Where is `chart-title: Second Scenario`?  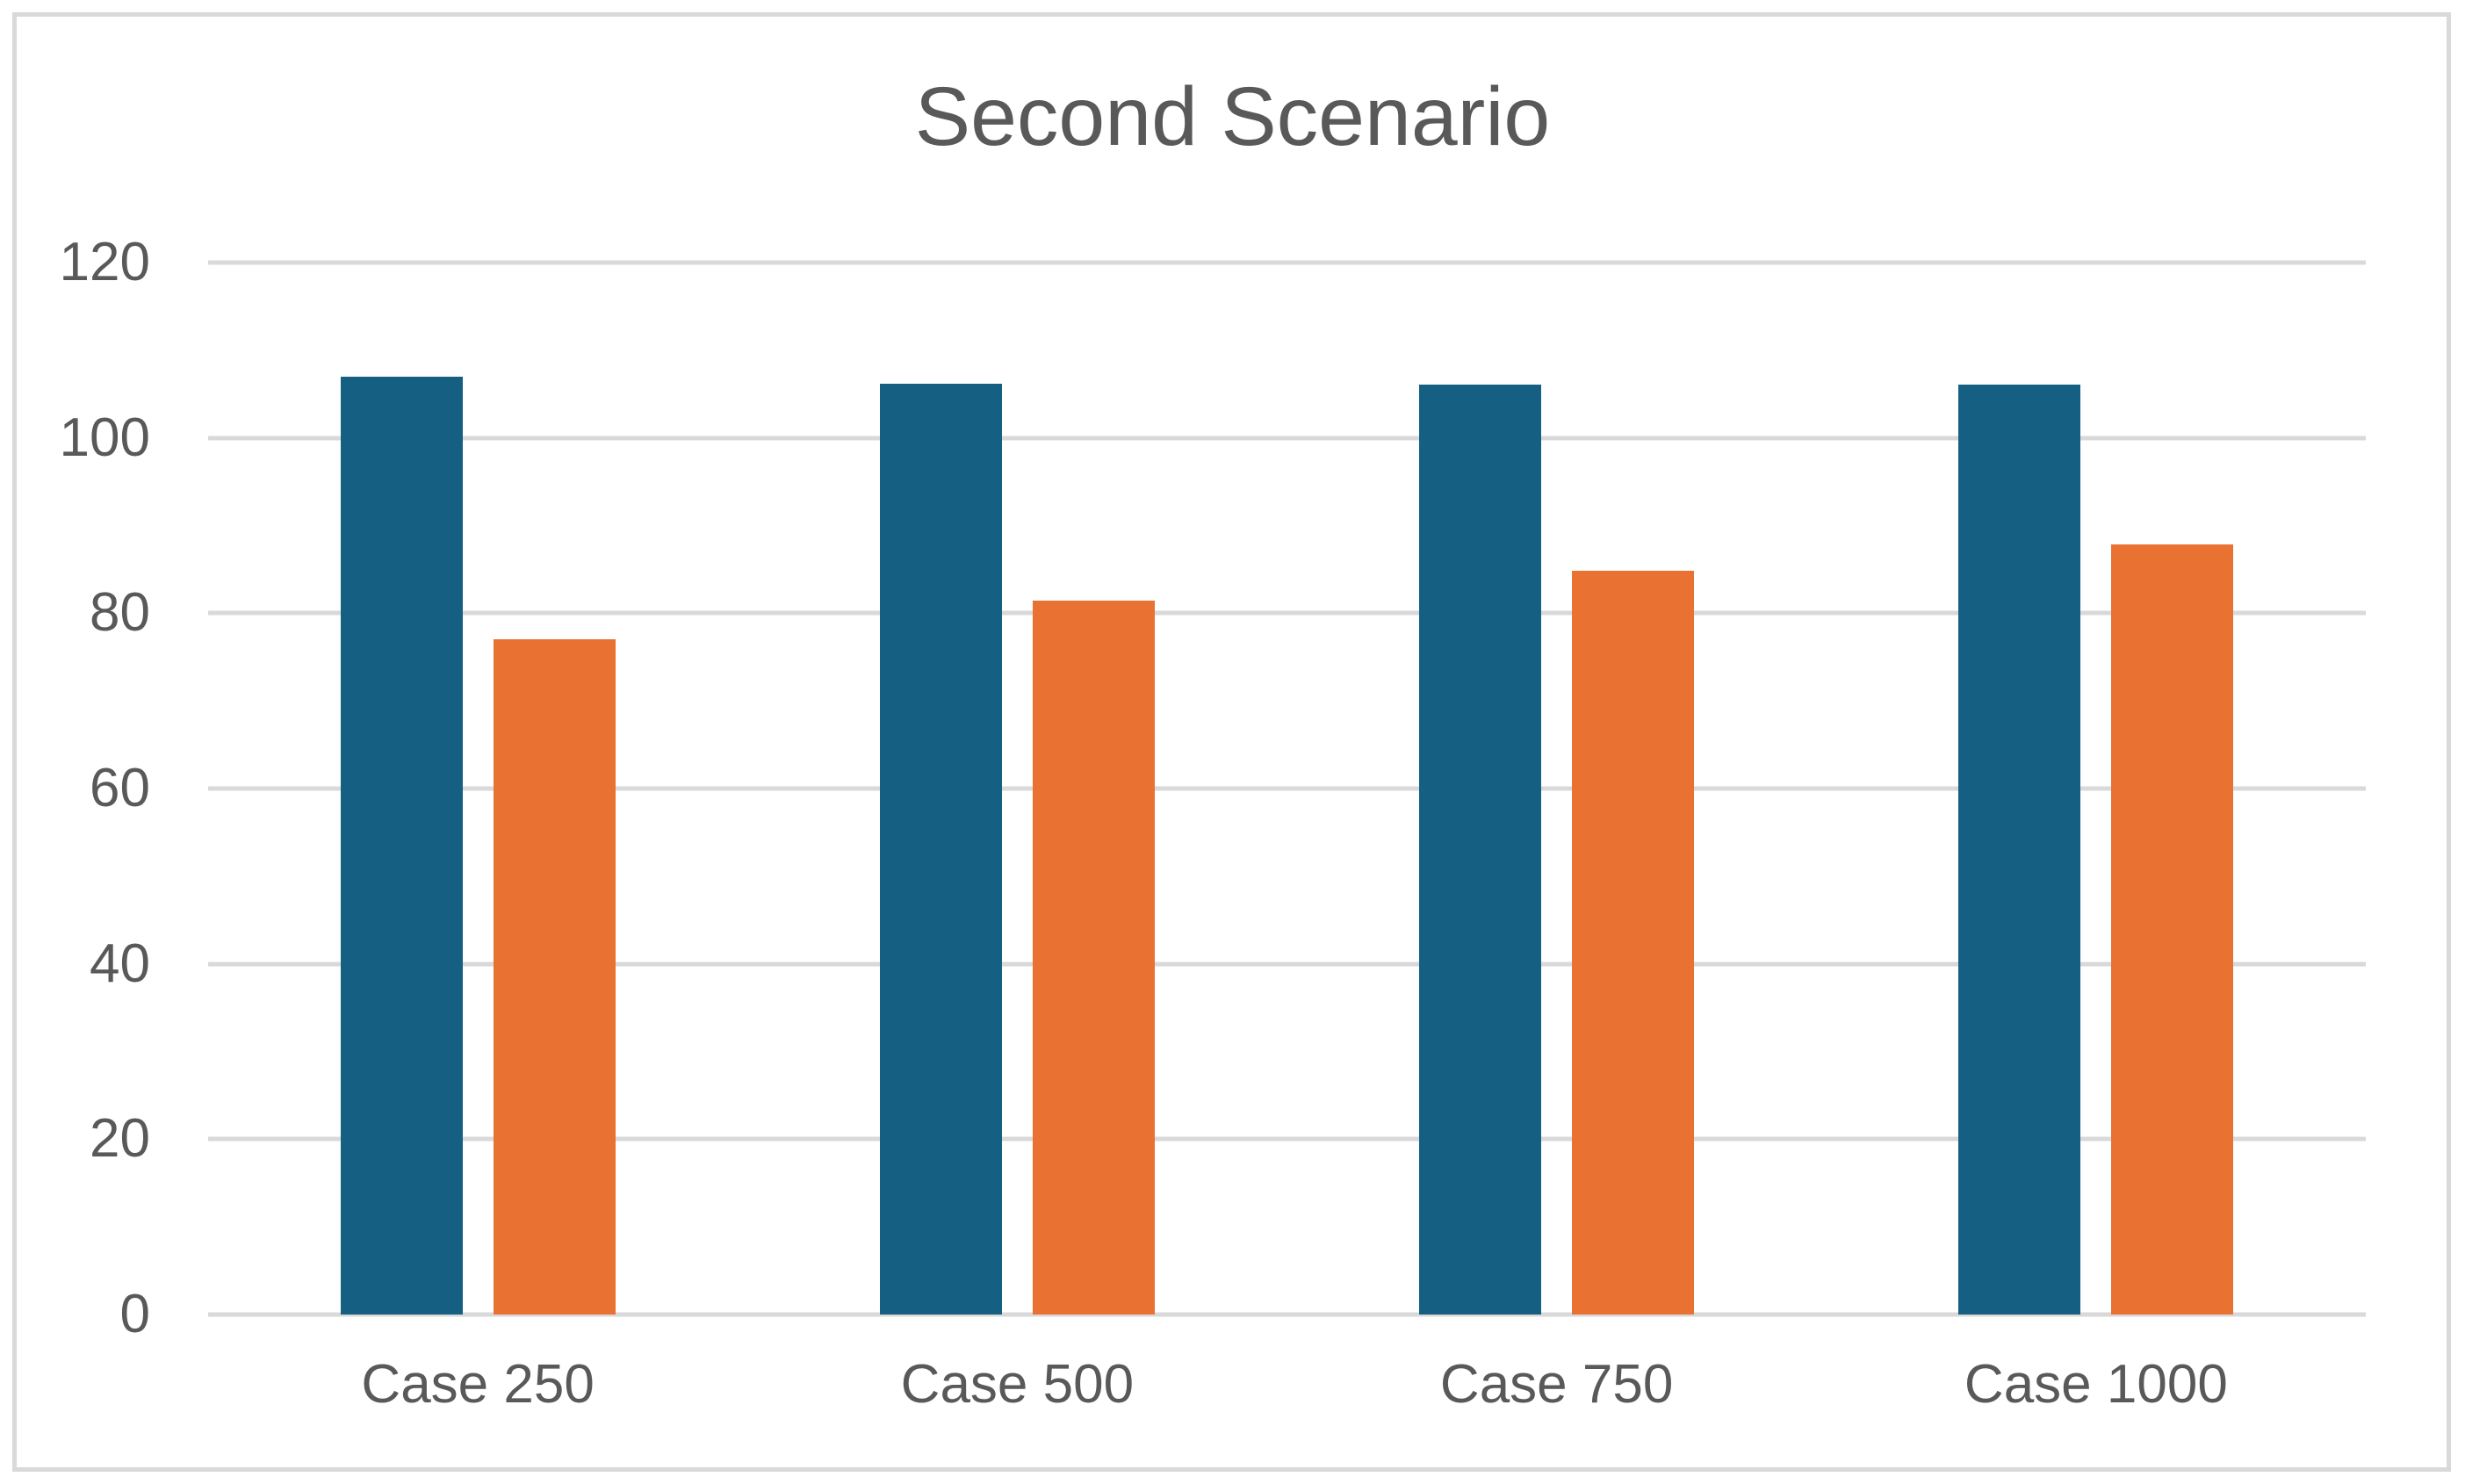 chart-title: Second Scenario is located at coordinates (1232, 116).